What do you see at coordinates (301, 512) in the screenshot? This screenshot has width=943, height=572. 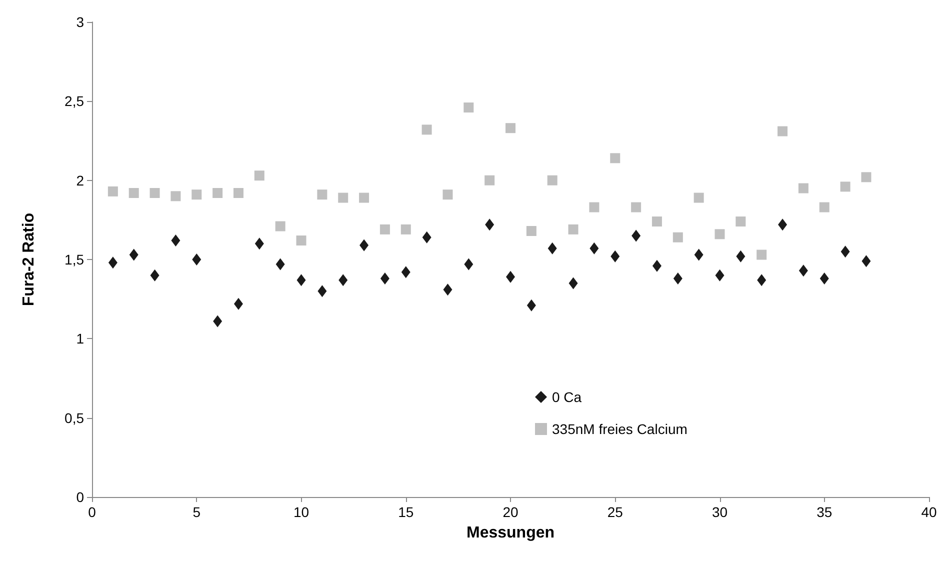 I see `x-tick-label: 10` at bounding box center [301, 512].